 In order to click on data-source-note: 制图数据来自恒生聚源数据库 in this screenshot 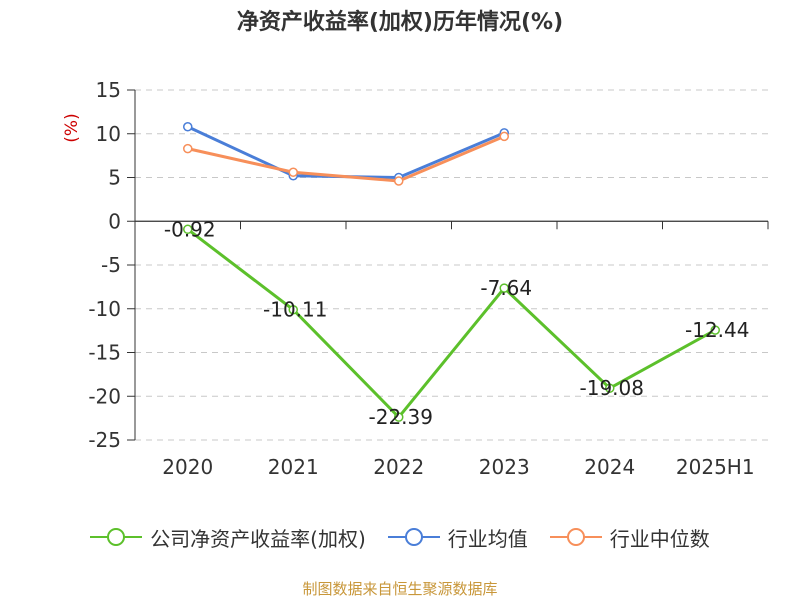, I will do `click(400, 589)`.